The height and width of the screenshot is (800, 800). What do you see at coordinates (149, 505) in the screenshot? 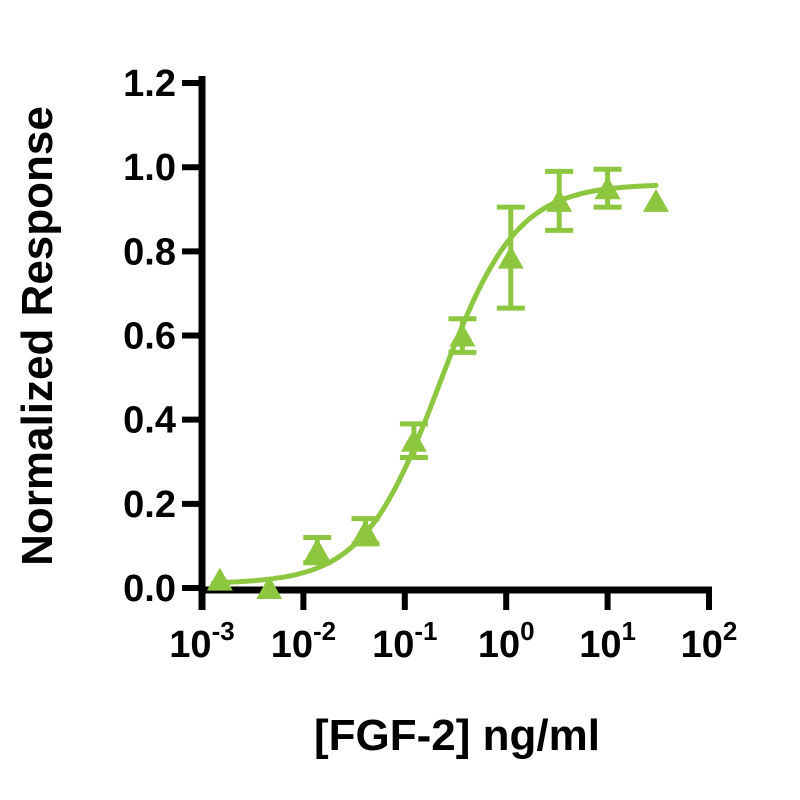
I see `y-tick-label: 0.2` at bounding box center [149, 505].